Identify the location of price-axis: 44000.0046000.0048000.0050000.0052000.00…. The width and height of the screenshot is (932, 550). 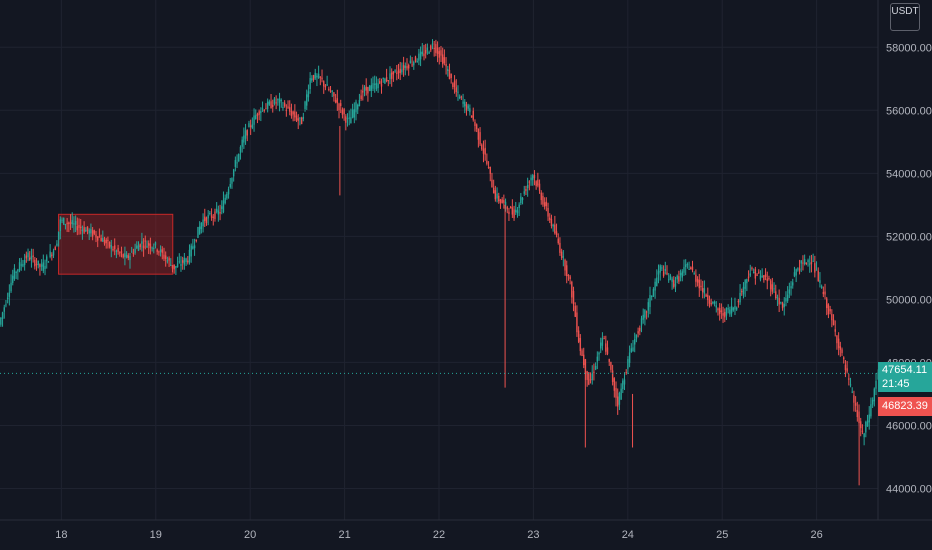
(909, 268).